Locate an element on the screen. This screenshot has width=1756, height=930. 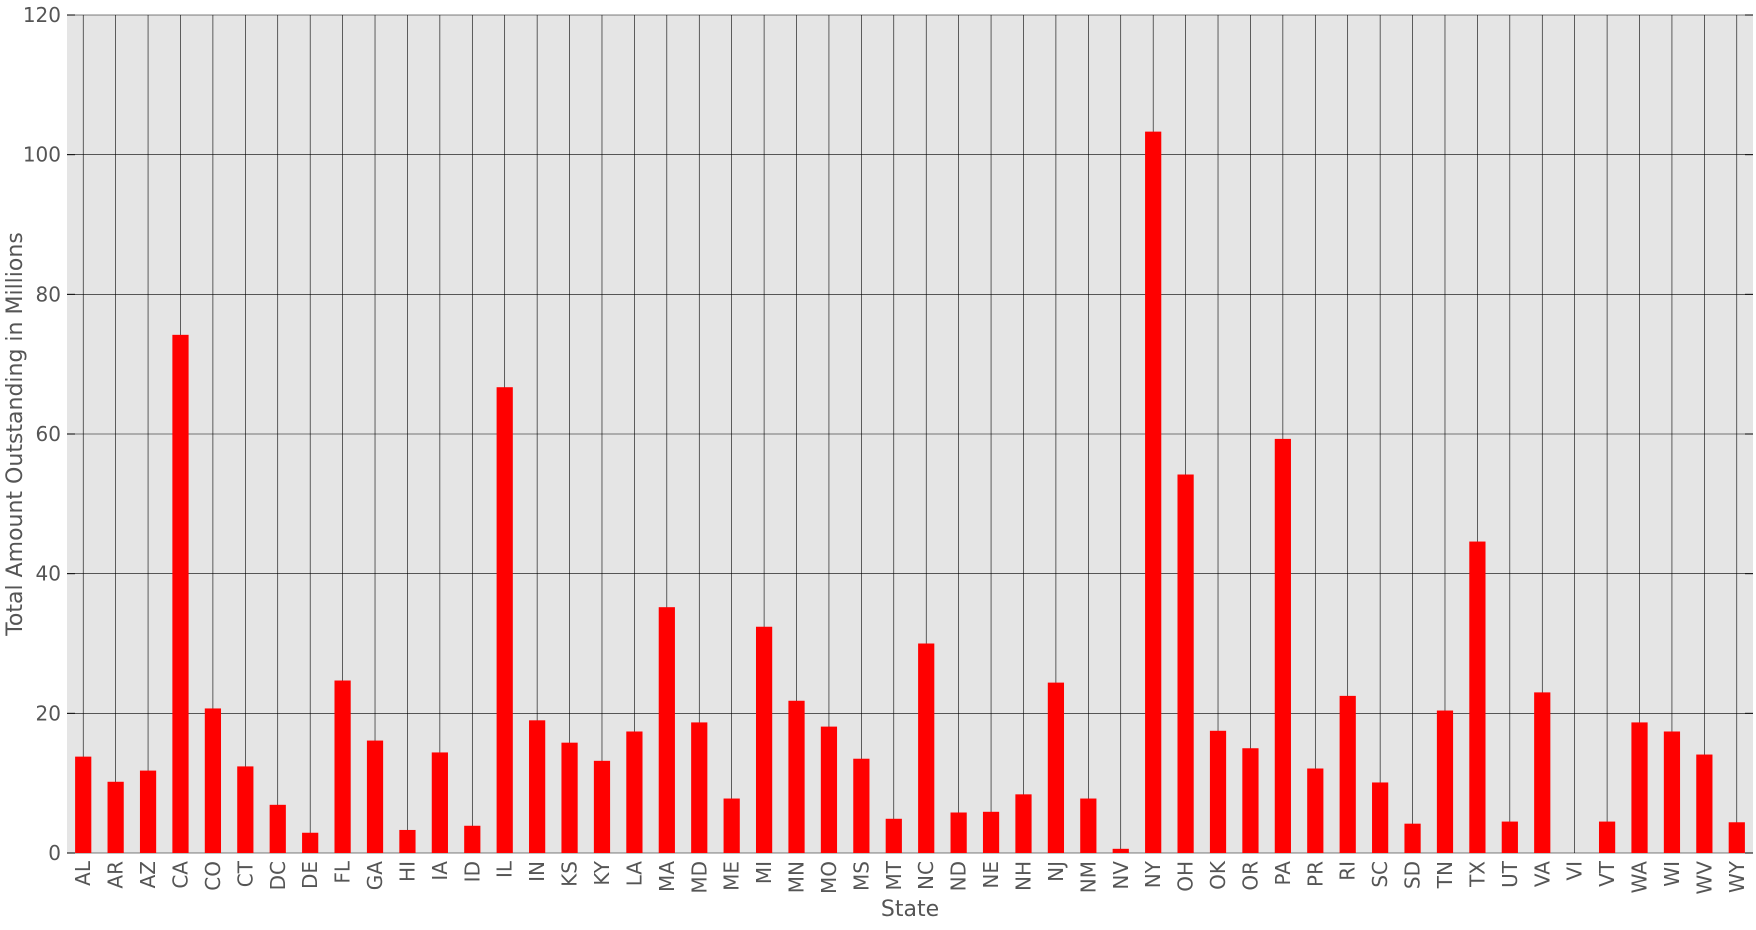
x-tick-label: MN is located at coordinates (797, 877).